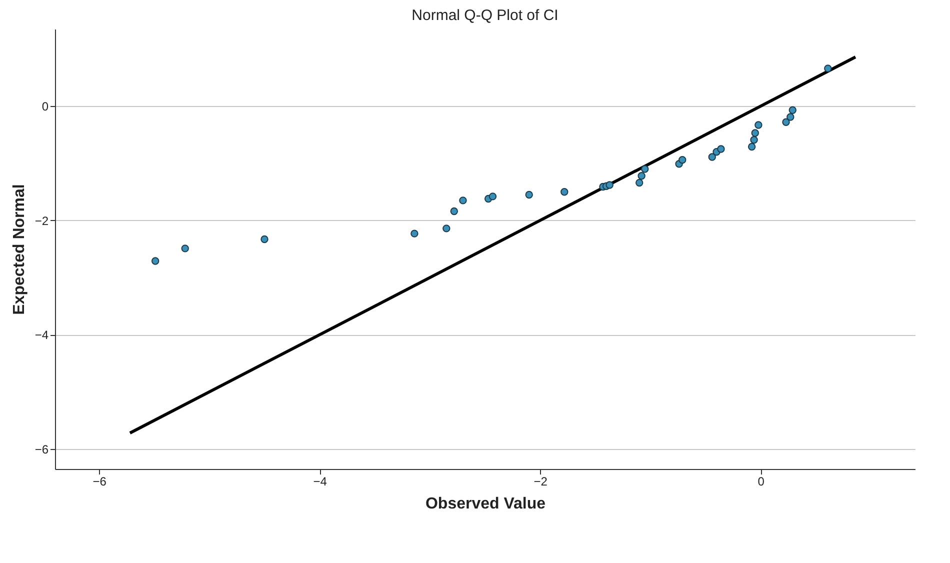  I want to click on y-tick-label: −4, so click(41, 335).